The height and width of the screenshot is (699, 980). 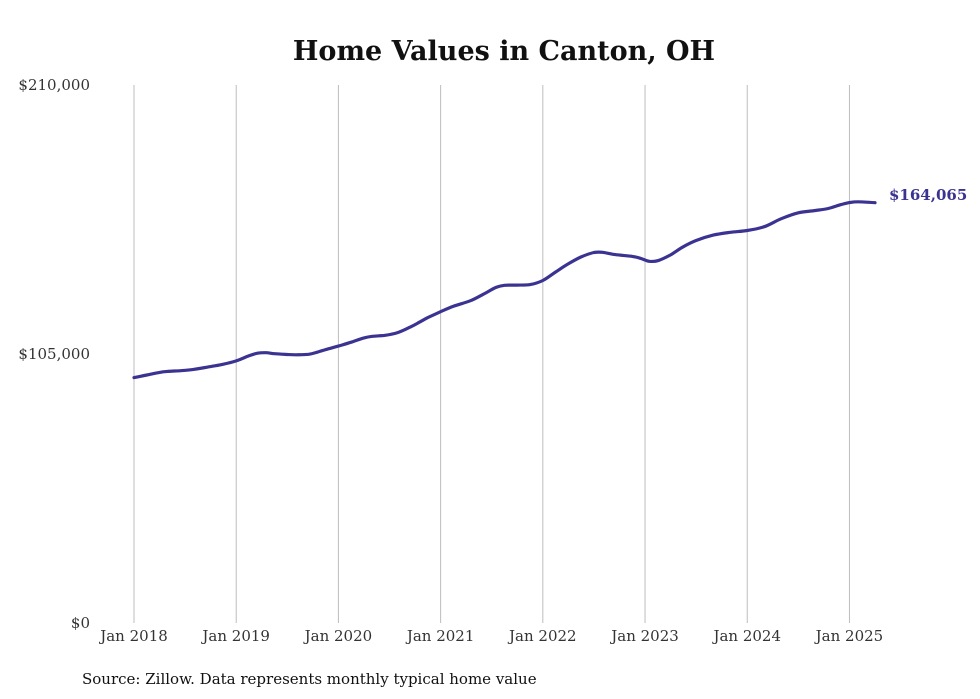 I want to click on x-tick-label: Jan 2020, so click(x=338, y=636).